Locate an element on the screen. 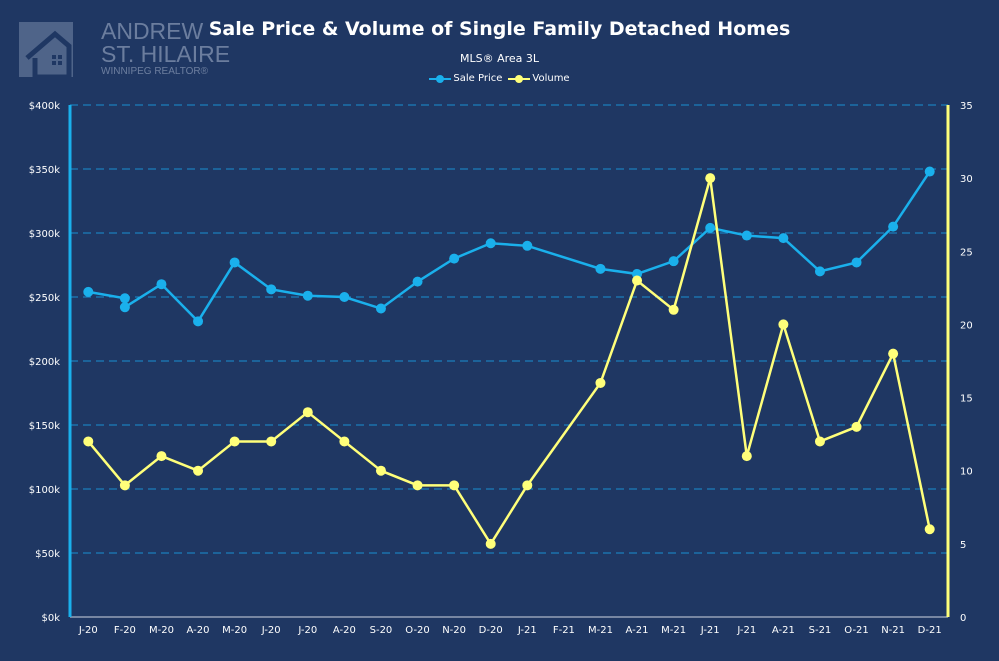 This screenshot has height=661, width=999. y-right-tick-label: 15 is located at coordinates (966, 399).